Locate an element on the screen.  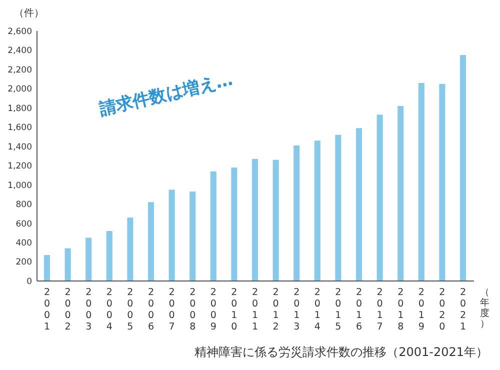
x-tick-label: 2010 is located at coordinates (234, 309).